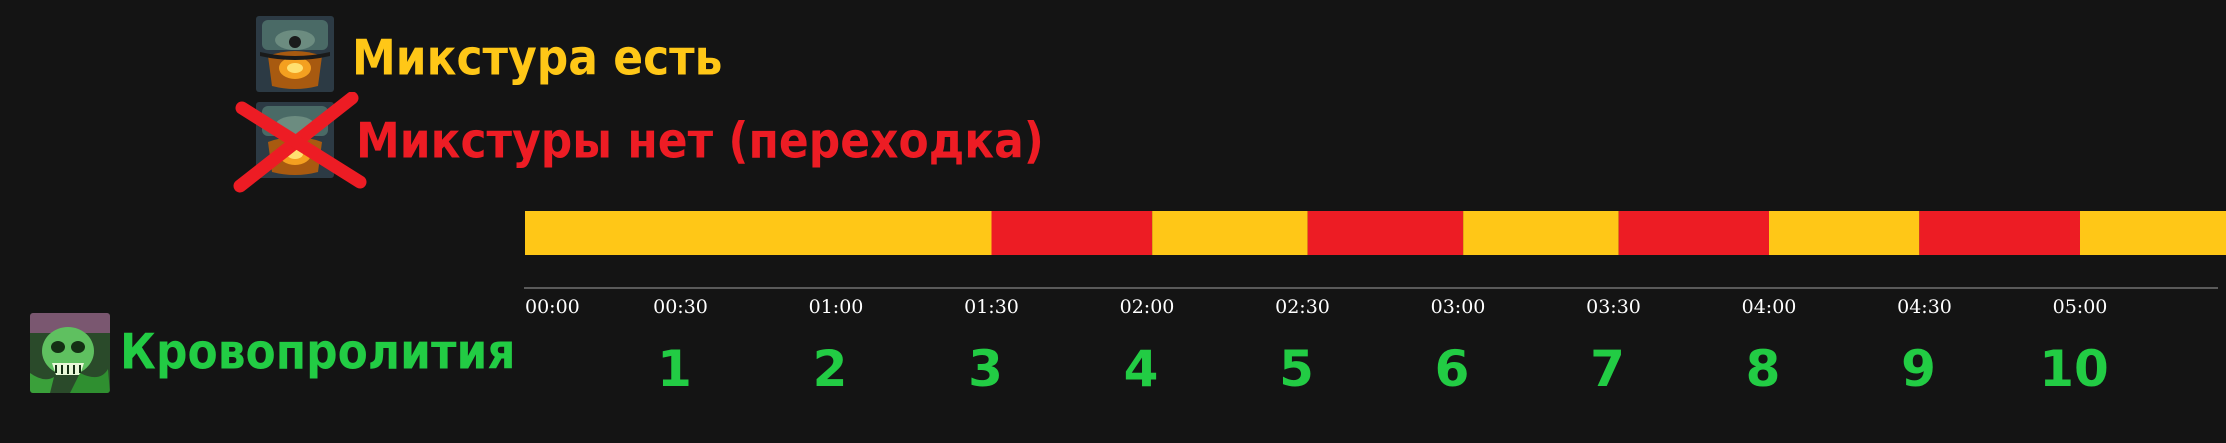  What do you see at coordinates (1147, 307) in the screenshot?
I see `time-tick-label: 02:00` at bounding box center [1147, 307].